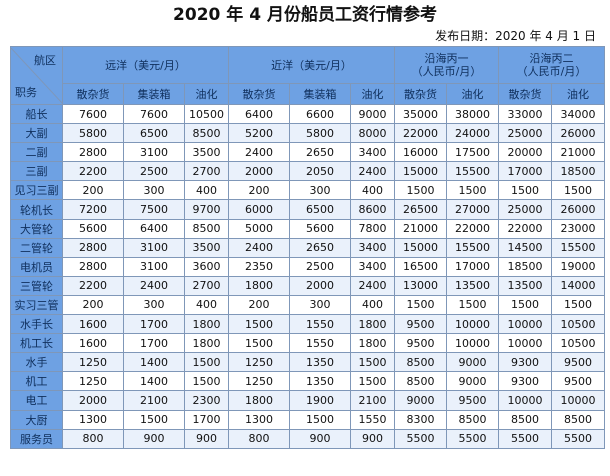 The width and height of the screenshot is (610, 476). Describe the element at coordinates (93, 419) in the screenshot. I see `salary-cell: 1300` at that location.